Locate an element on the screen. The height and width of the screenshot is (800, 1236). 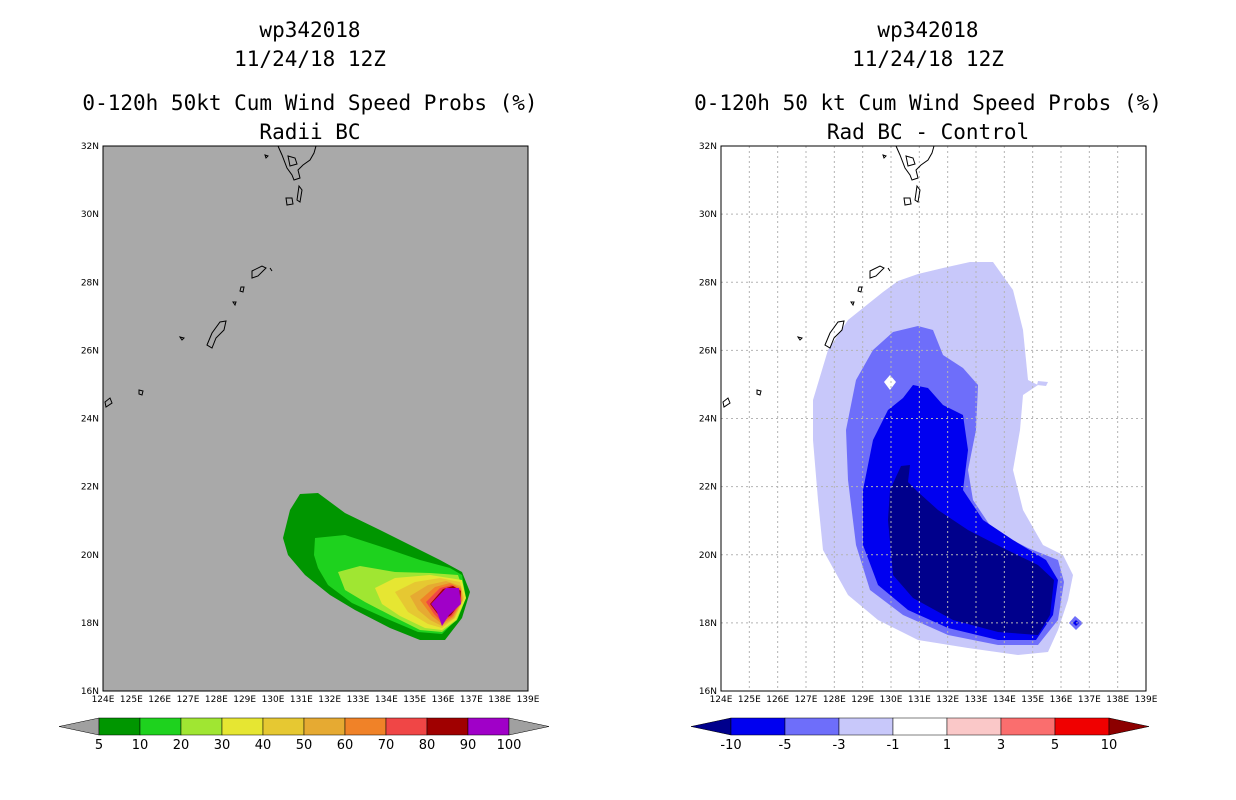
colorbar-label: 80 is located at coordinates (427, 745).